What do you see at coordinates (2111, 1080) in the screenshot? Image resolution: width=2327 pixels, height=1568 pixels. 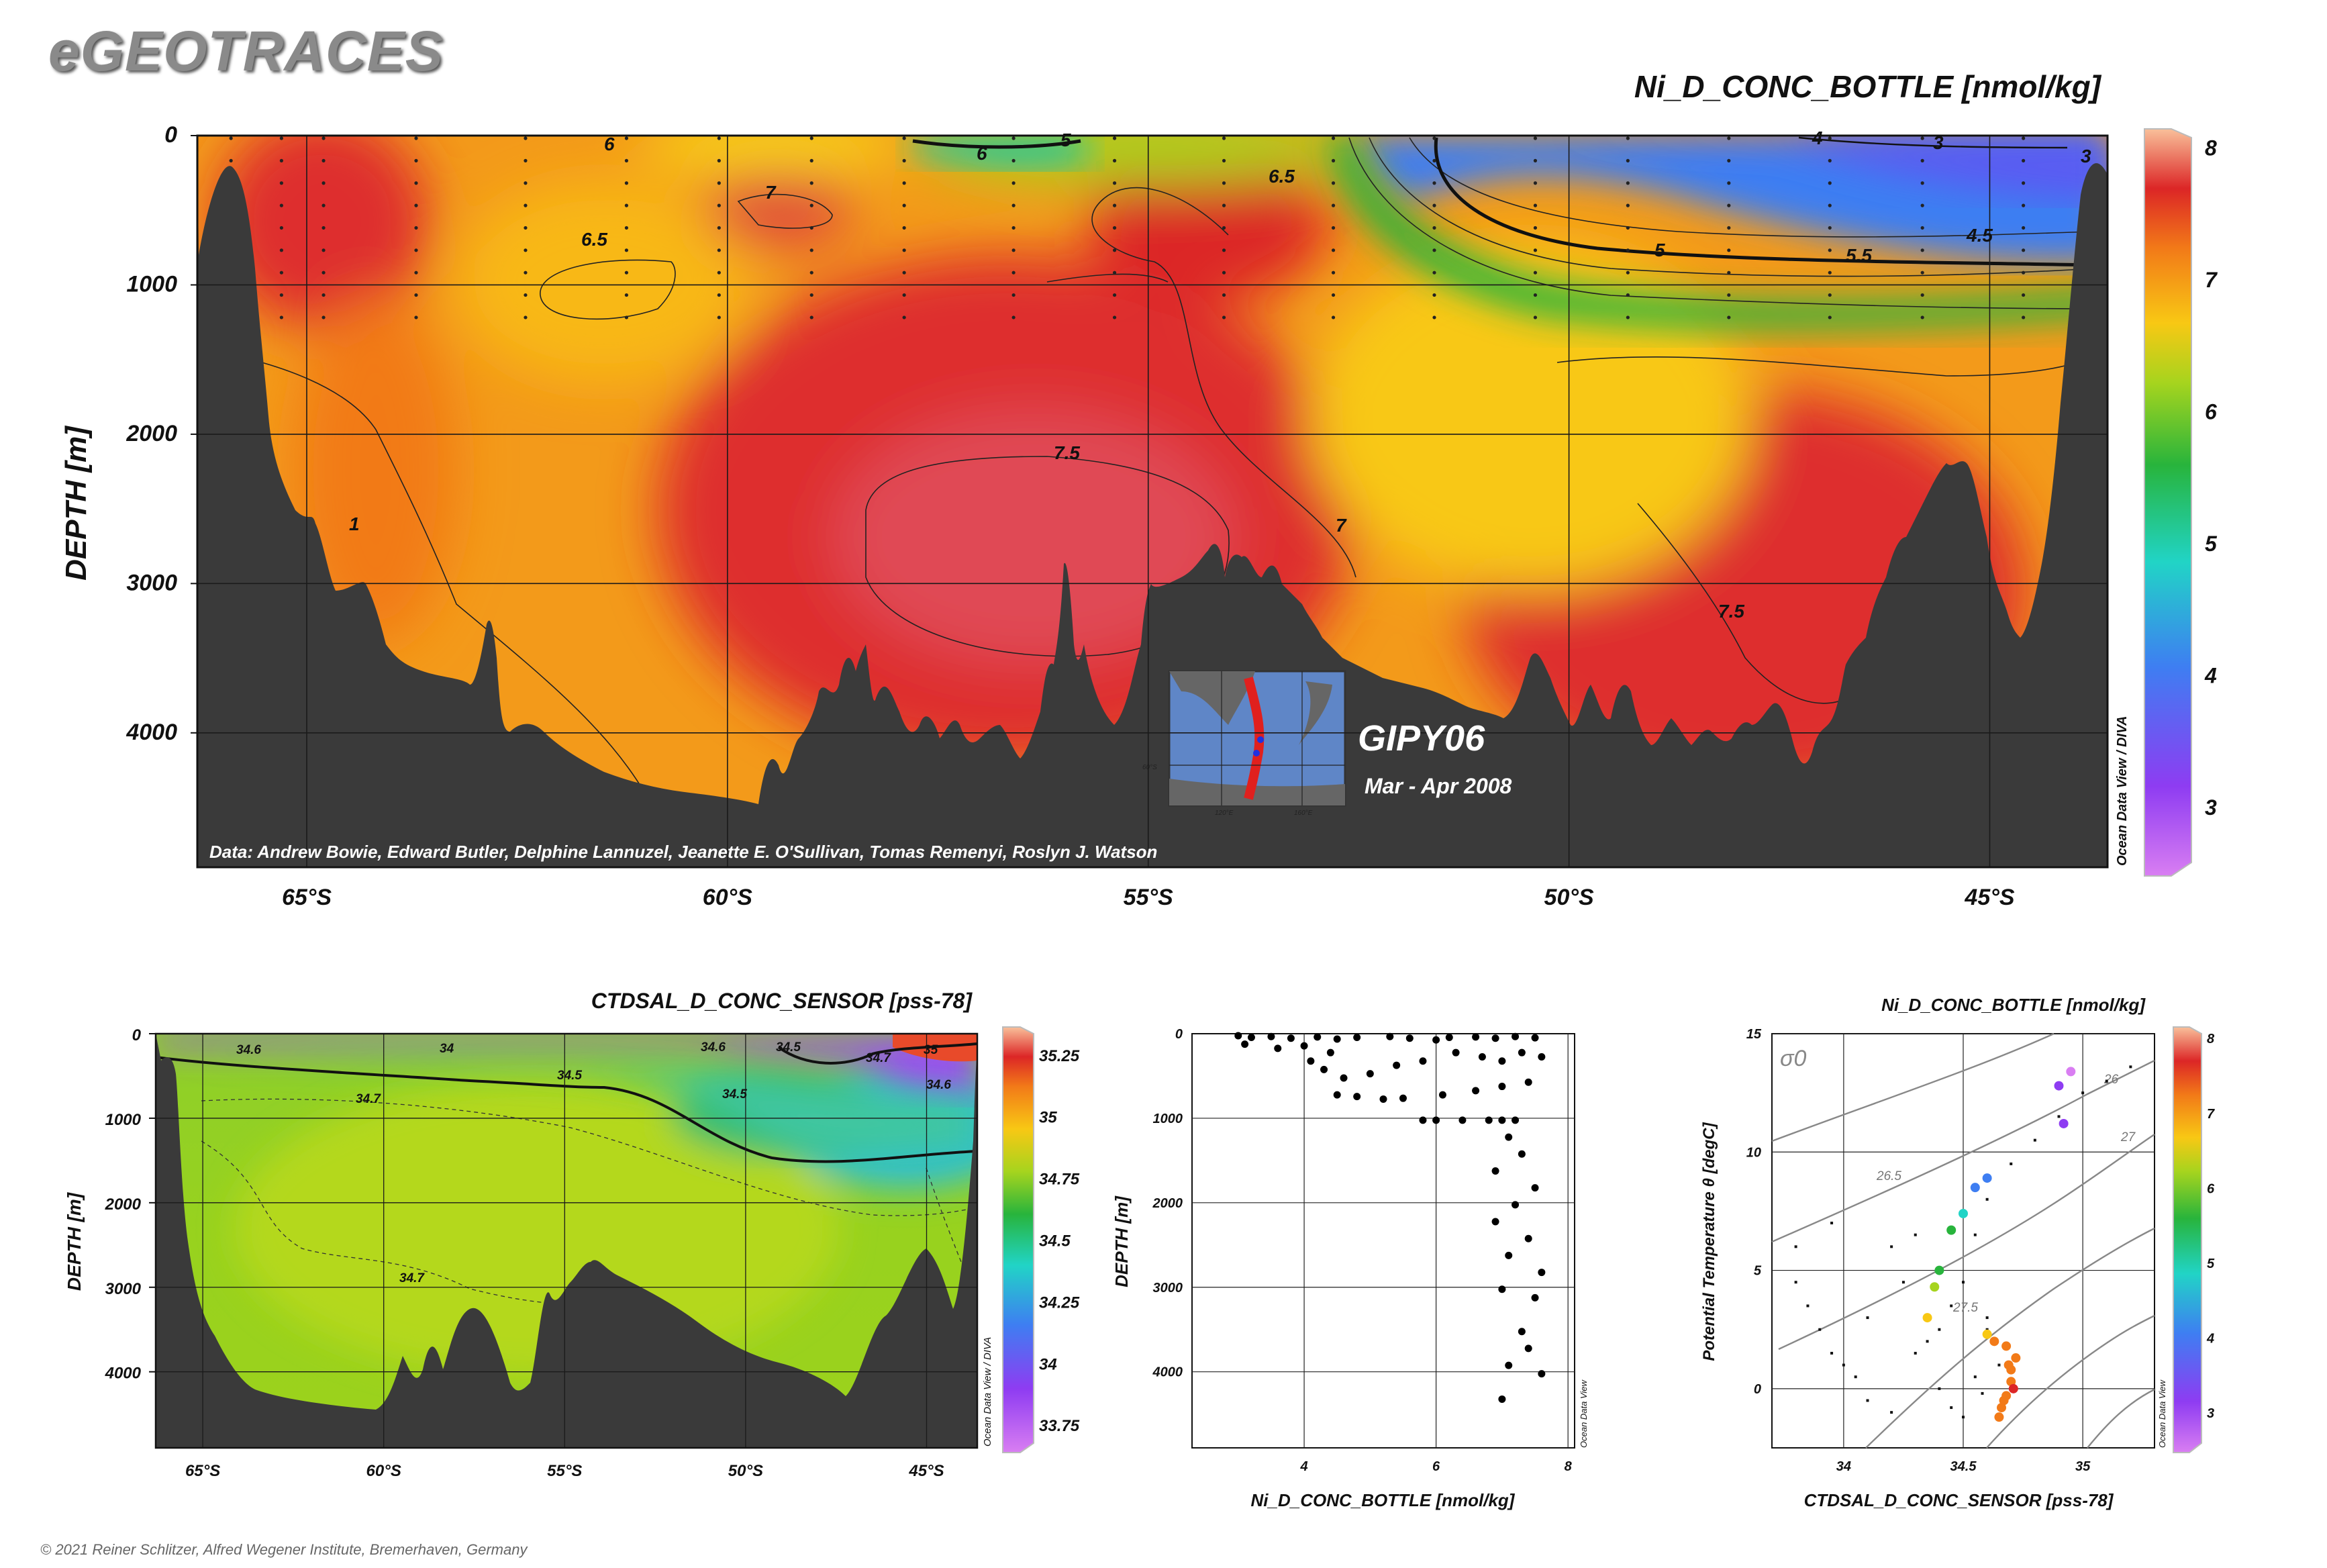 I see `isopycnal-label: 26` at bounding box center [2111, 1080].